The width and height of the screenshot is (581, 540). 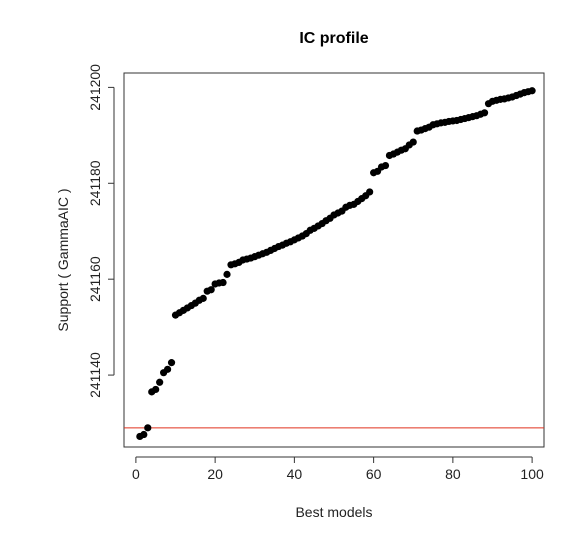 What do you see at coordinates (95, 87) in the screenshot?
I see `y-tick-label: 241200` at bounding box center [95, 87].